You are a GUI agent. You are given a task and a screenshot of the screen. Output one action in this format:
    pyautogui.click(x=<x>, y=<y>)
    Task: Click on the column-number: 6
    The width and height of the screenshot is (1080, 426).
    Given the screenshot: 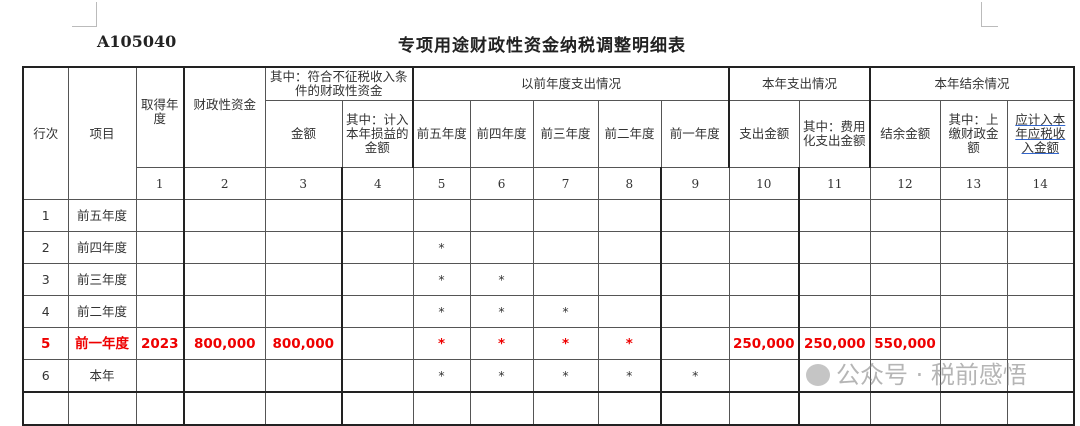 What is the action you would take?
    pyautogui.click(x=501, y=183)
    